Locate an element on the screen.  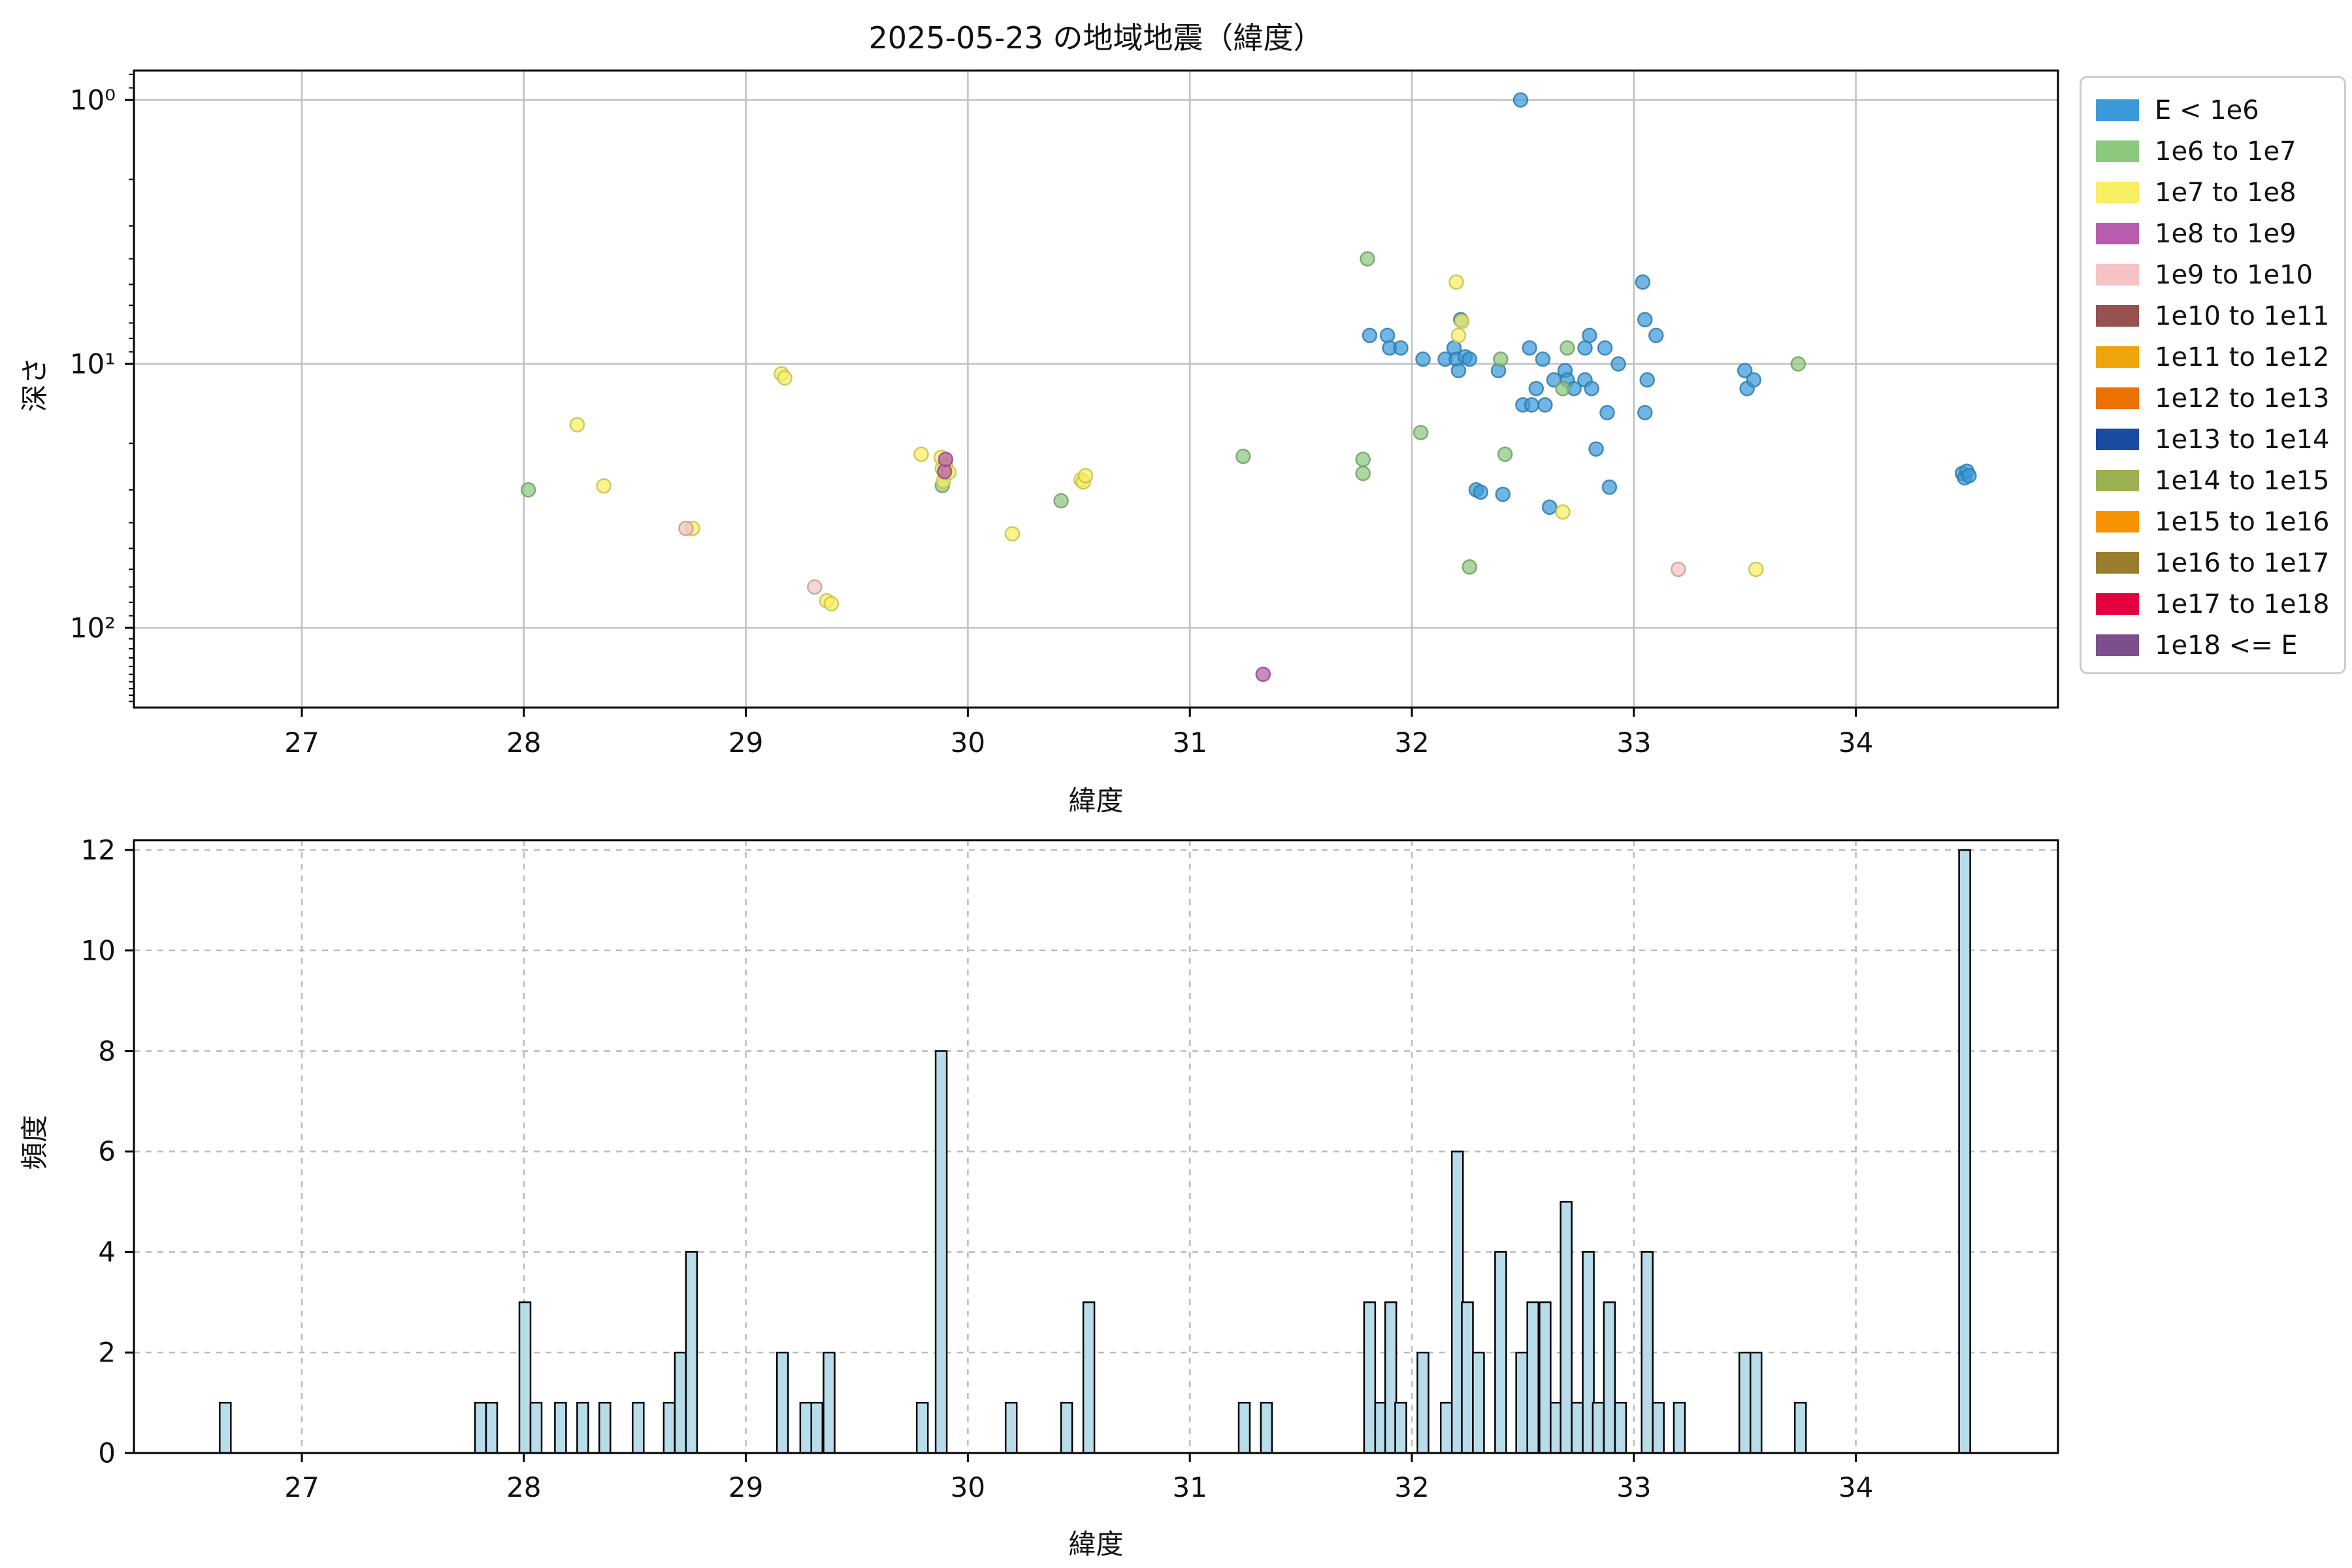
legend-label: 1e13 to 1e14 is located at coordinates (2242, 439).